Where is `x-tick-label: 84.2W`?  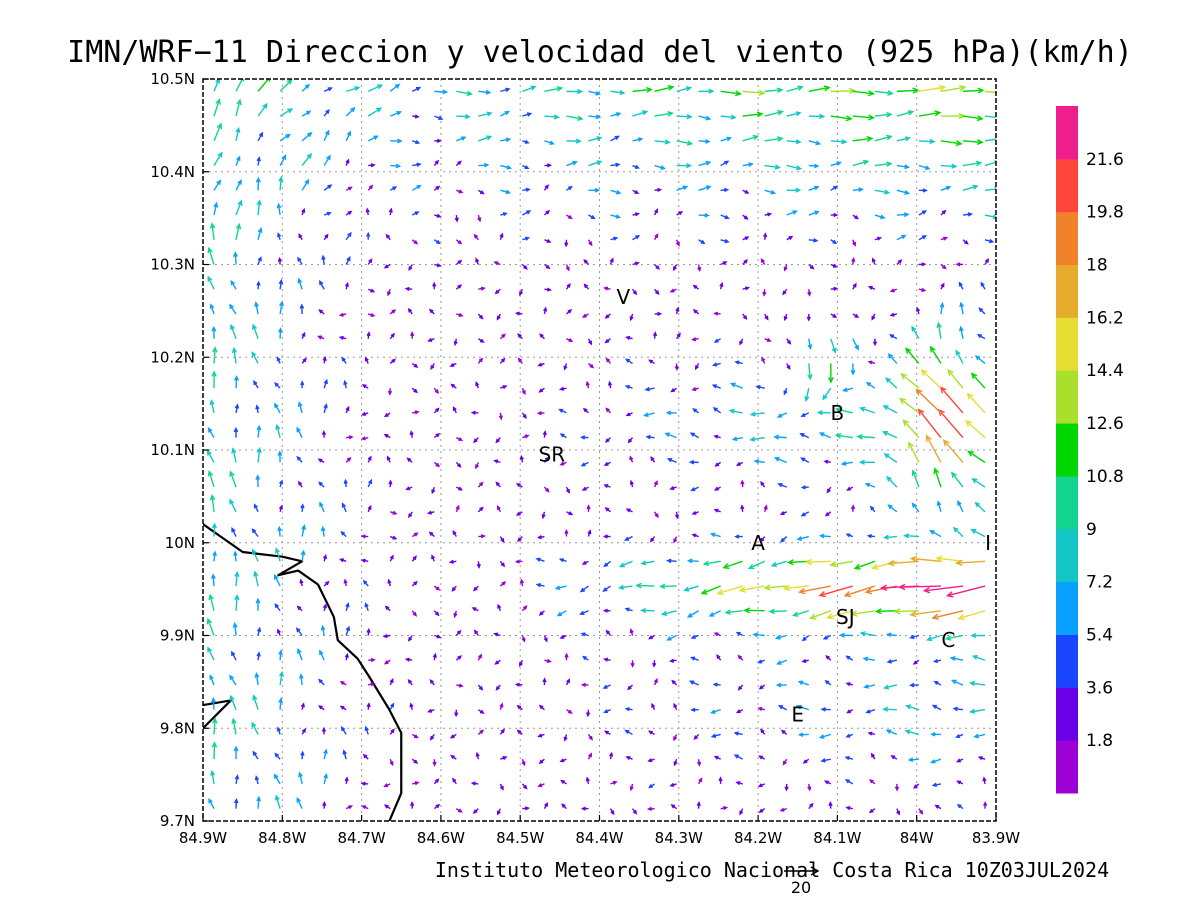 x-tick-label: 84.2W is located at coordinates (758, 838).